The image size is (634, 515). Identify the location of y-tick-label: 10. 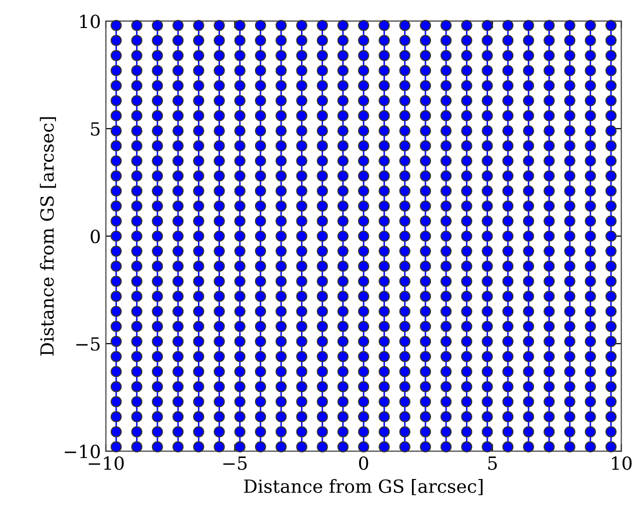
(90, 21).